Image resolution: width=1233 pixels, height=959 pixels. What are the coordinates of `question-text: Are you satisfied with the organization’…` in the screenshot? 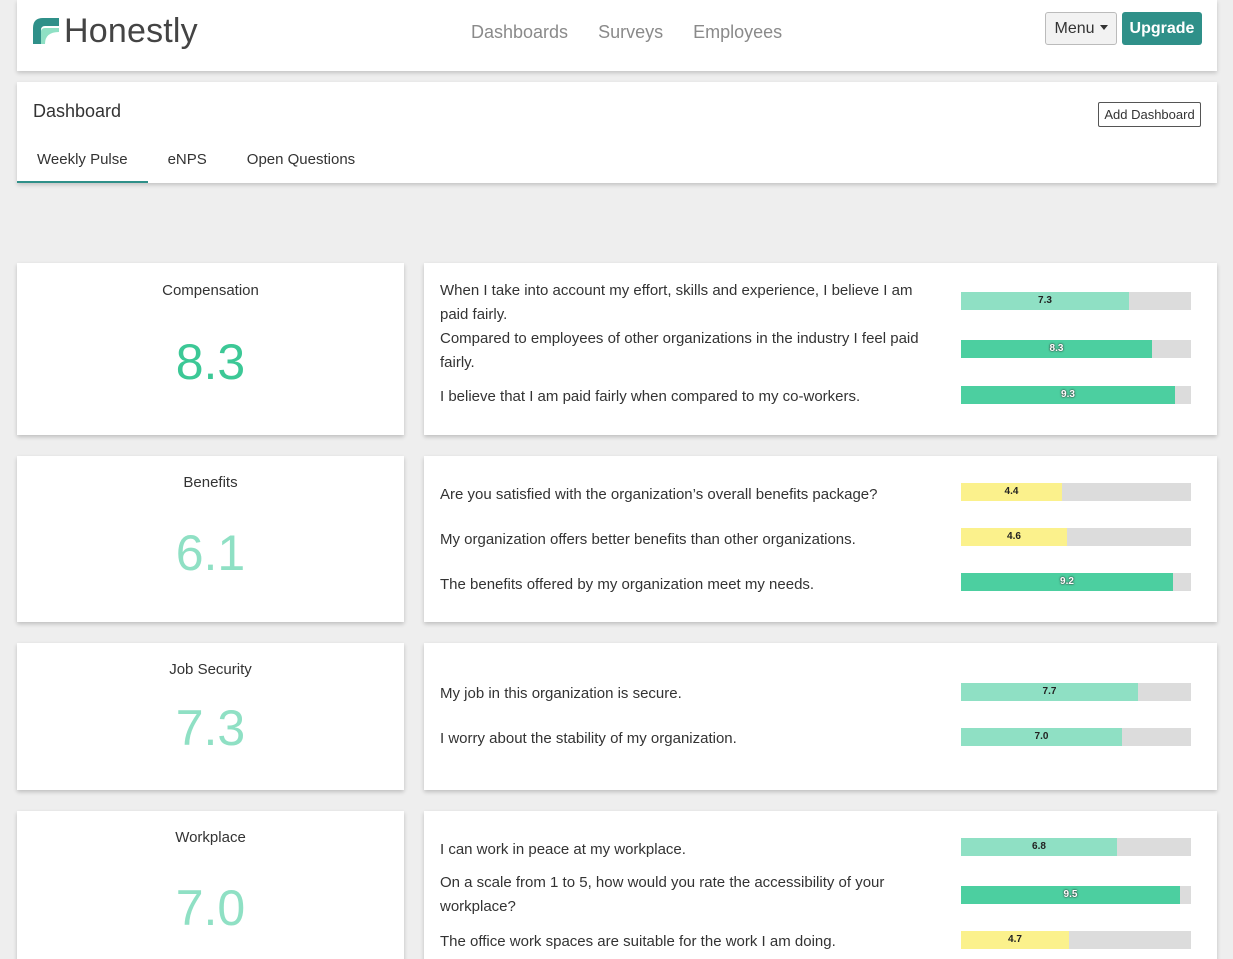 It's located at (659, 494).